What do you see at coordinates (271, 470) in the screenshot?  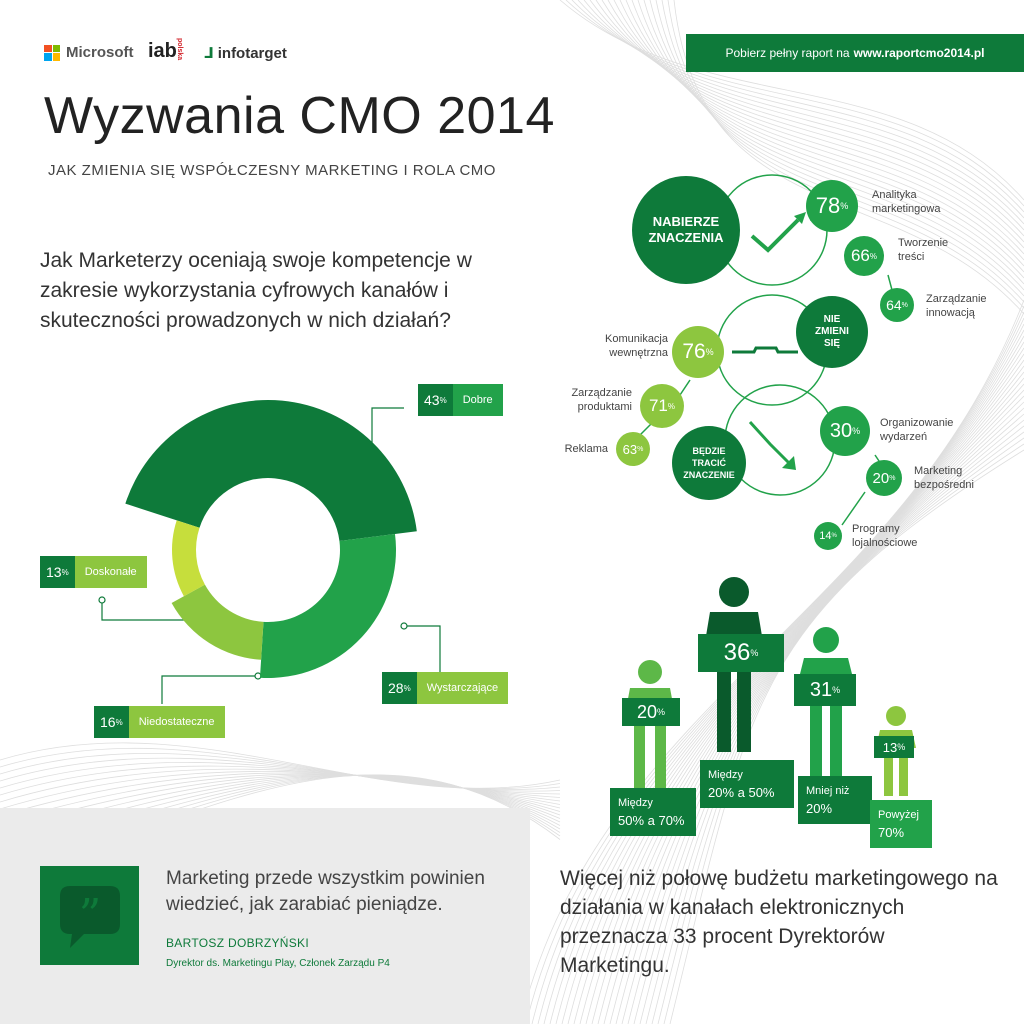 I see `donut-segment-dobre` at bounding box center [271, 470].